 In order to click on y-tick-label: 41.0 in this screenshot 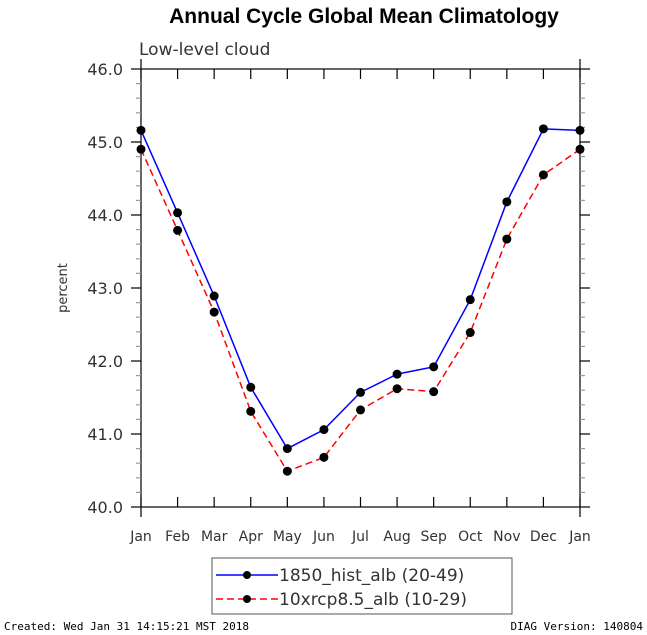, I will do `click(105, 434)`.